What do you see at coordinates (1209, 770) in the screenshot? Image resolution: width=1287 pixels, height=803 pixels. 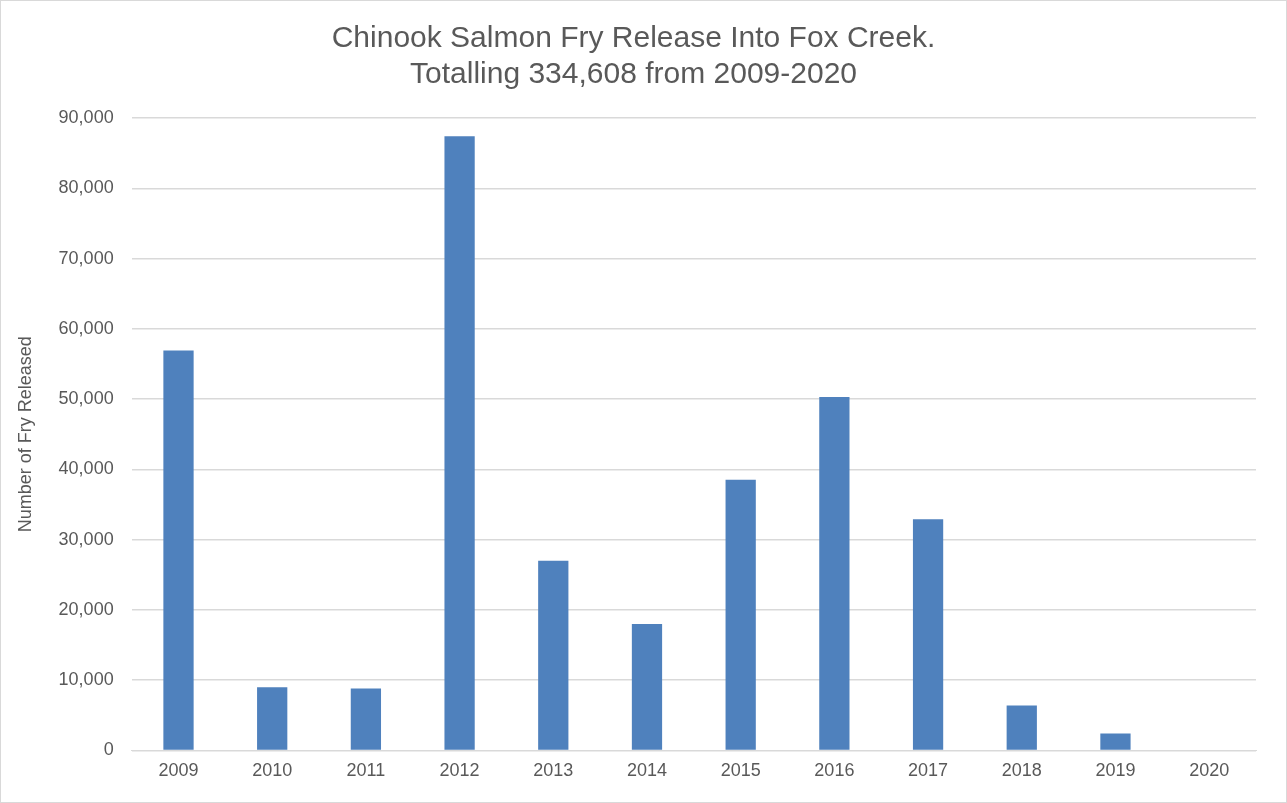 I see `x-tick-label: 2020` at bounding box center [1209, 770].